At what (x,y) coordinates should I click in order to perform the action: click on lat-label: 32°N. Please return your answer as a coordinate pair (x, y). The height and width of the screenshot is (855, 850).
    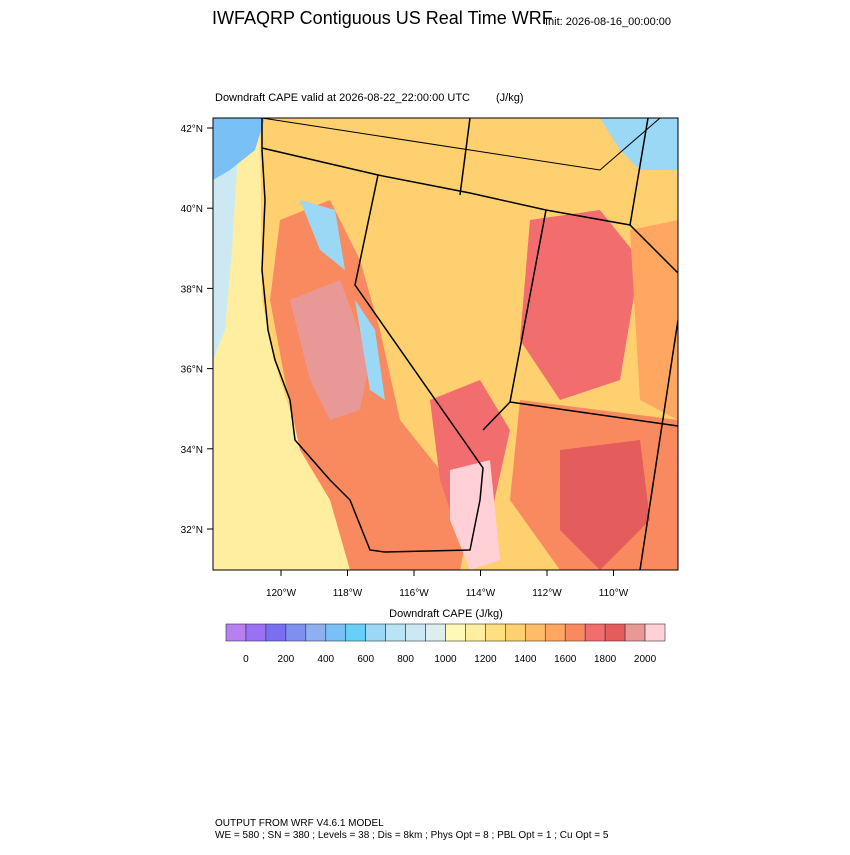
    Looking at the image, I should click on (192, 530).